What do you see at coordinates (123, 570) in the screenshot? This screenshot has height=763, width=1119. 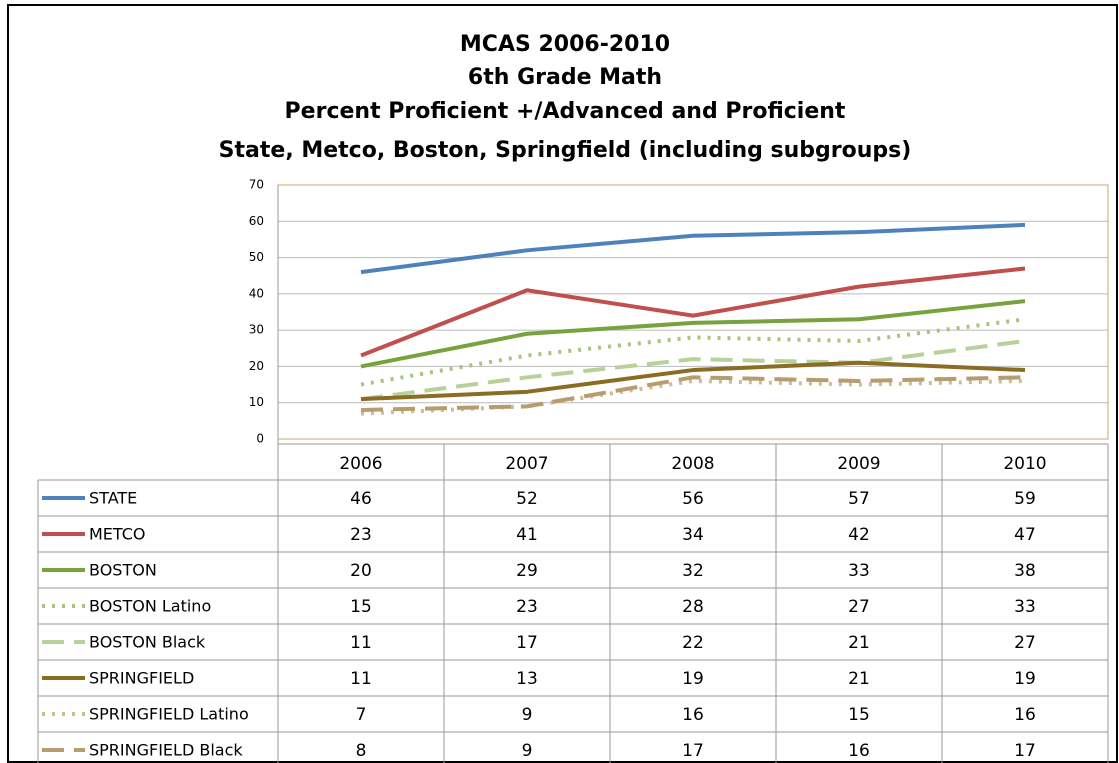 I see `legend-label: BOSTON` at bounding box center [123, 570].